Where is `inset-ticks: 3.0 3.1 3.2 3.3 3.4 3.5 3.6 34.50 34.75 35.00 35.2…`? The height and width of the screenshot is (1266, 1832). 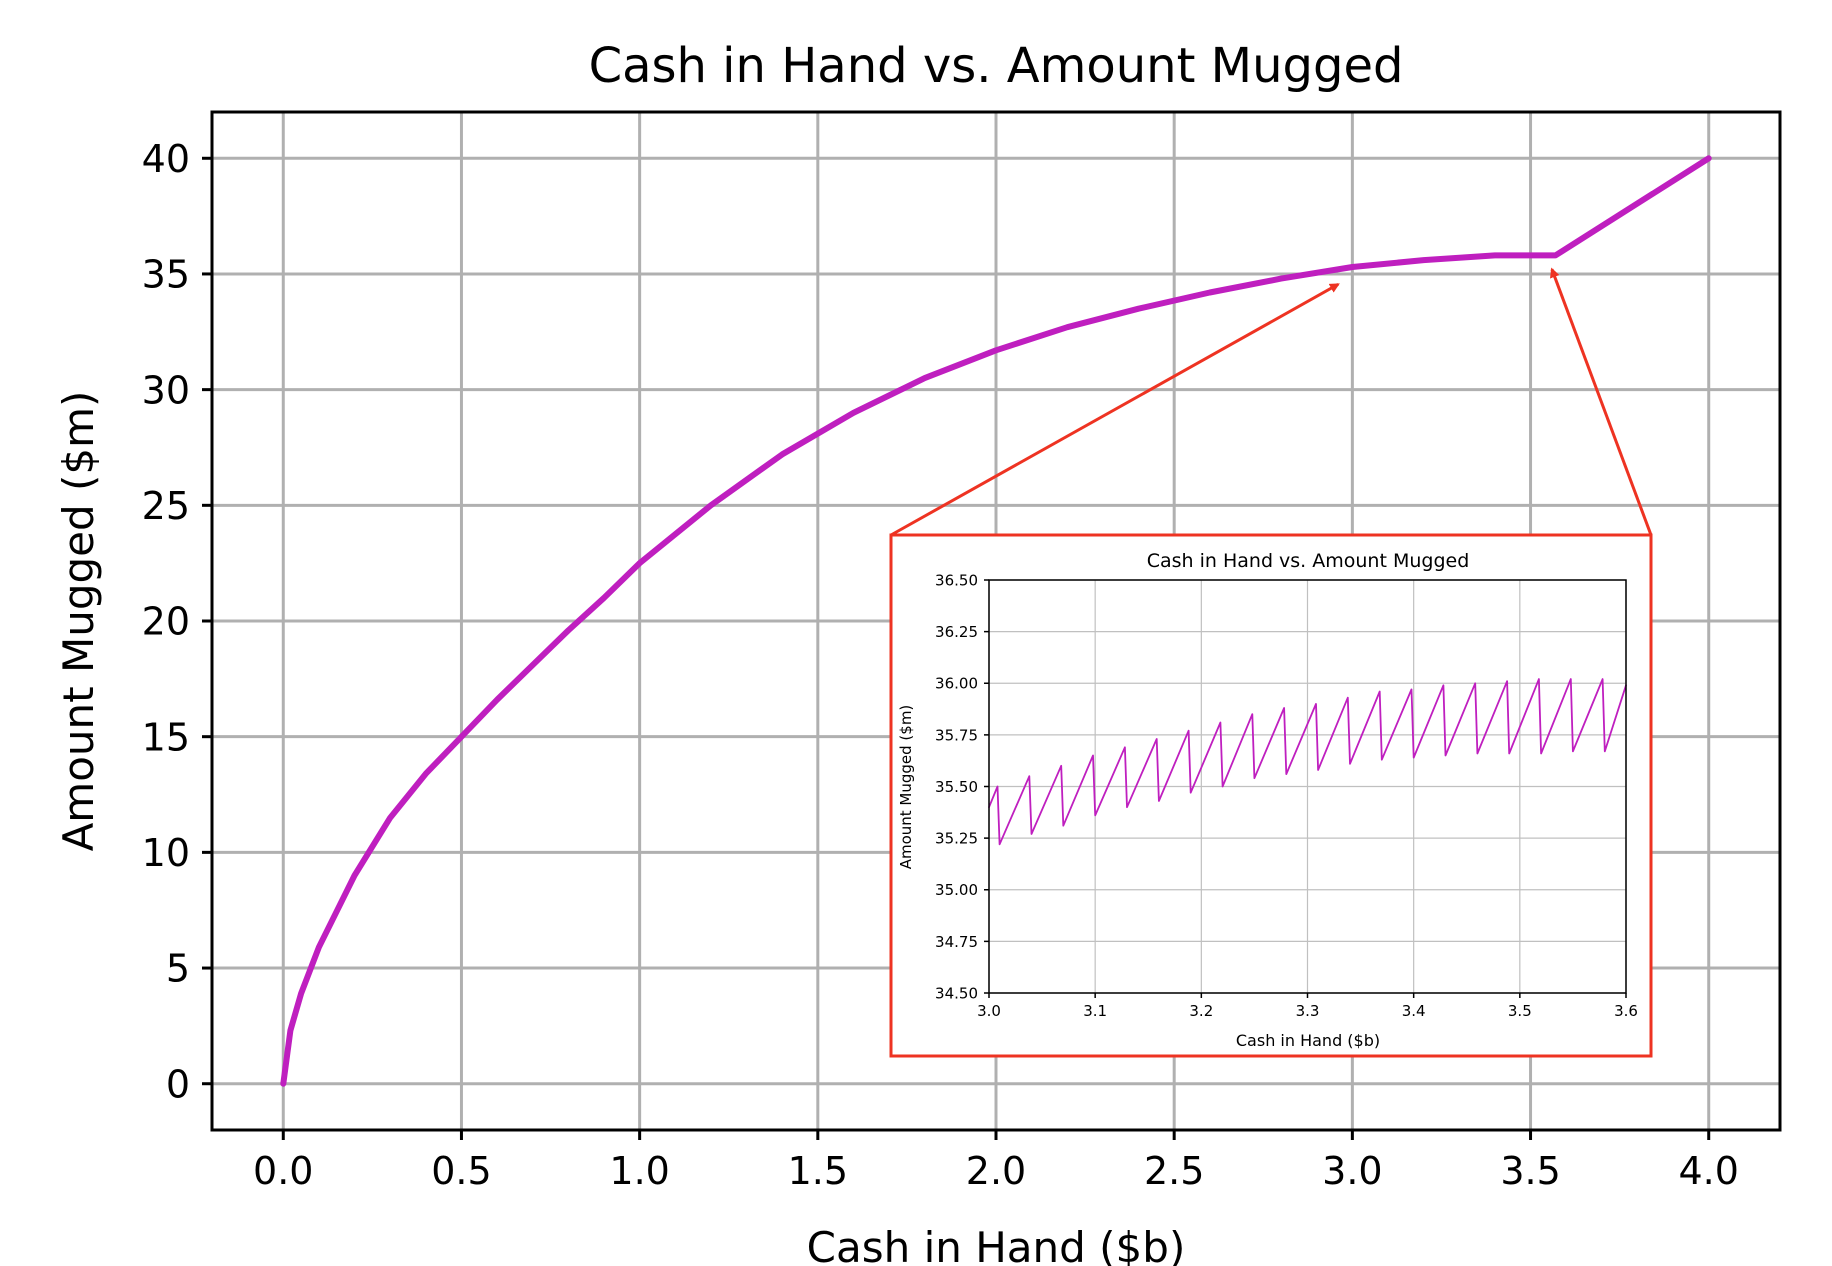
inset-ticks: 3.0 3.1 3.2 3.3 3.4 3.5 3.6 34.50 34.75 35.00 35.2… is located at coordinates (1286, 795).